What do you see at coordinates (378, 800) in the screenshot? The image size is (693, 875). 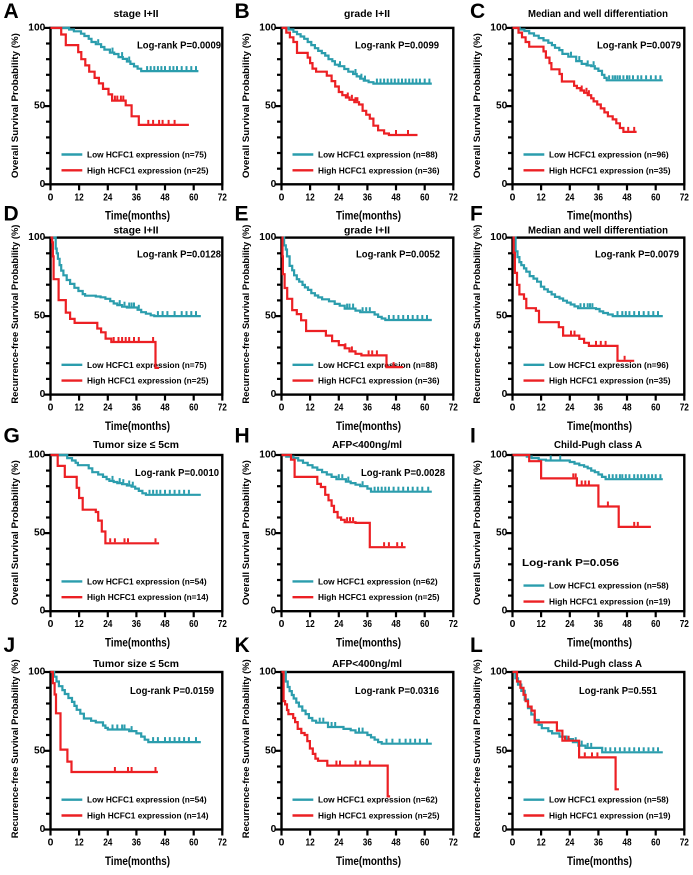 I see `svg-text: Low HCFC1 expression (n=62)` at bounding box center [378, 800].